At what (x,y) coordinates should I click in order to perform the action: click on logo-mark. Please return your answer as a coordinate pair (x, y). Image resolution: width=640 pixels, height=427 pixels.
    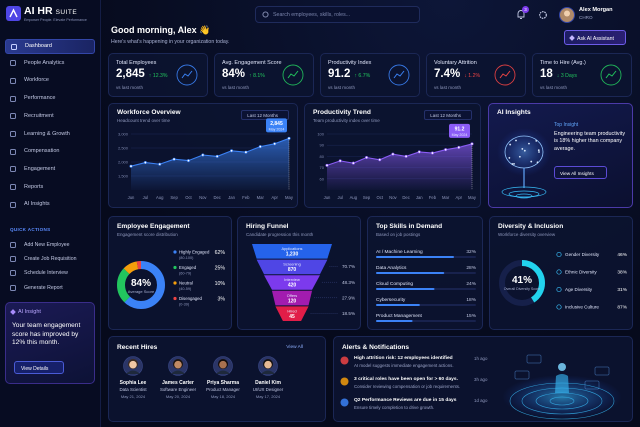
    Looking at the image, I should click on (13, 13).